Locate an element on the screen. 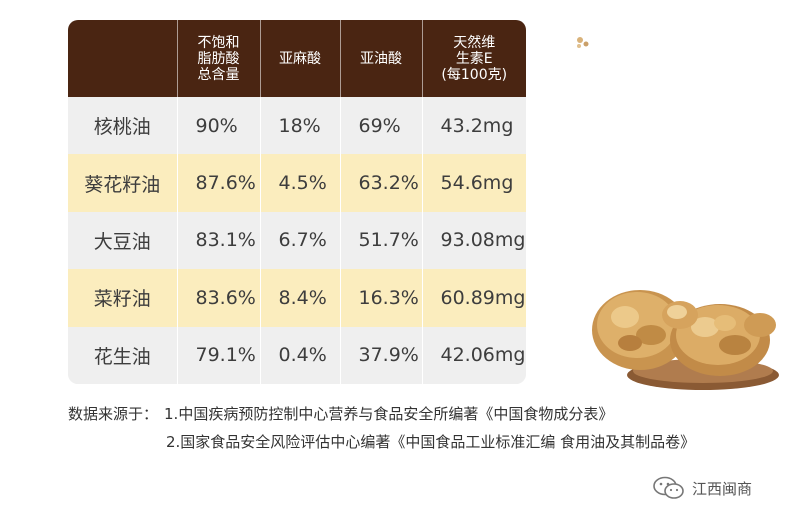 The image size is (790, 521). source-label: 数据来源于： is located at coordinates (113, 414).